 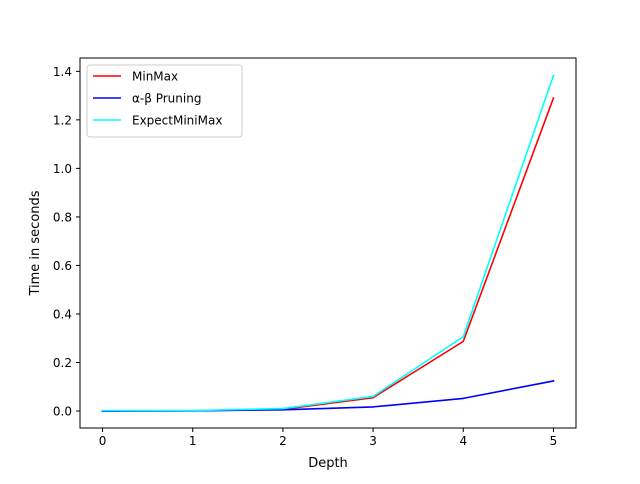 I want to click on legend: MinMax α-β Pruning ExpectMiniMax, so click(x=164, y=101).